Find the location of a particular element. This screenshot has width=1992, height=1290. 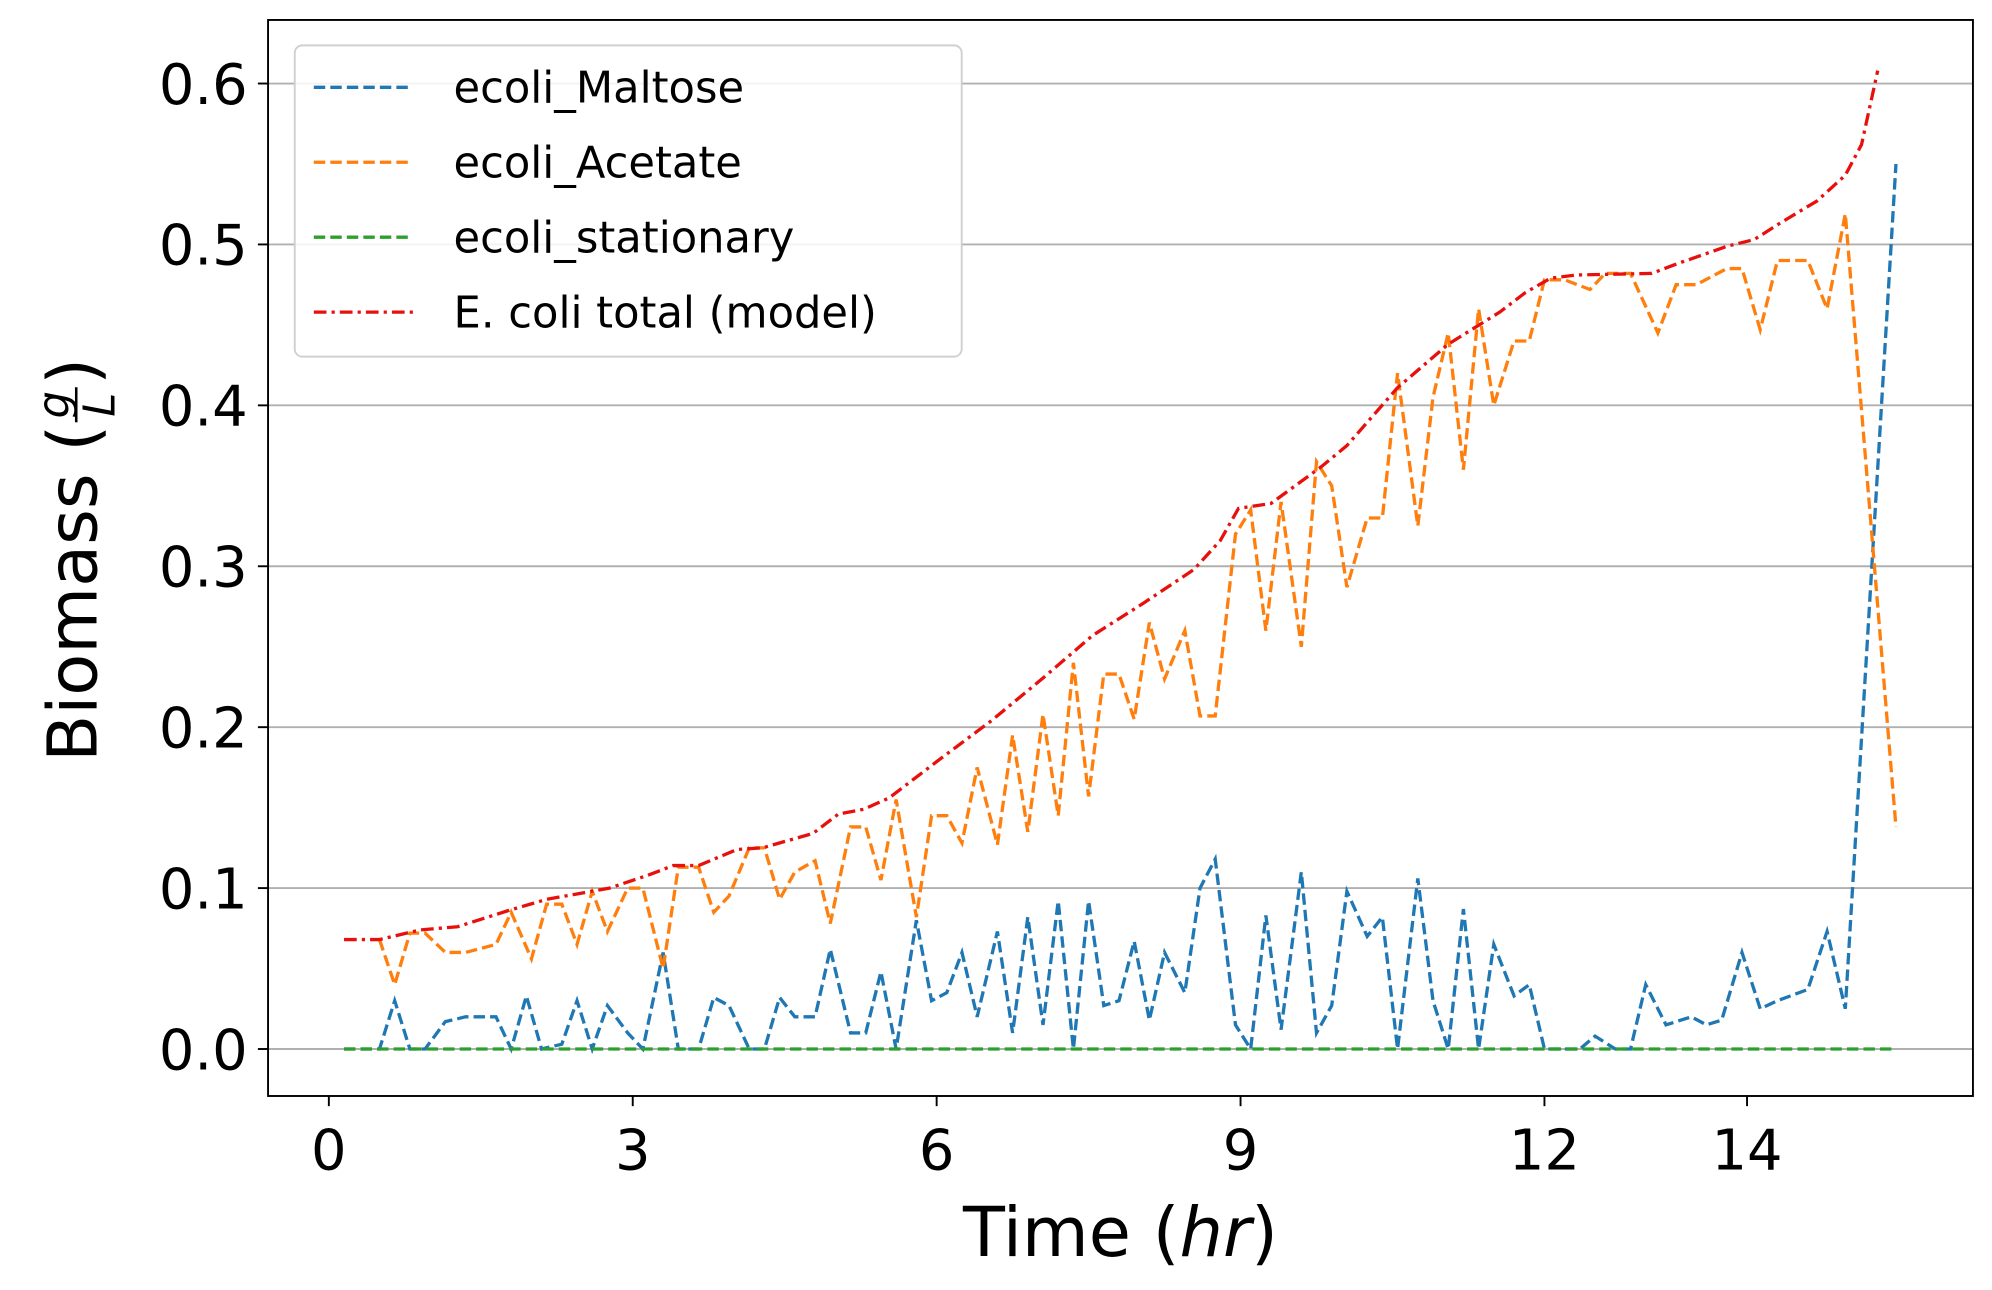

x-tick-label: 12 is located at coordinates (1544, 1151).